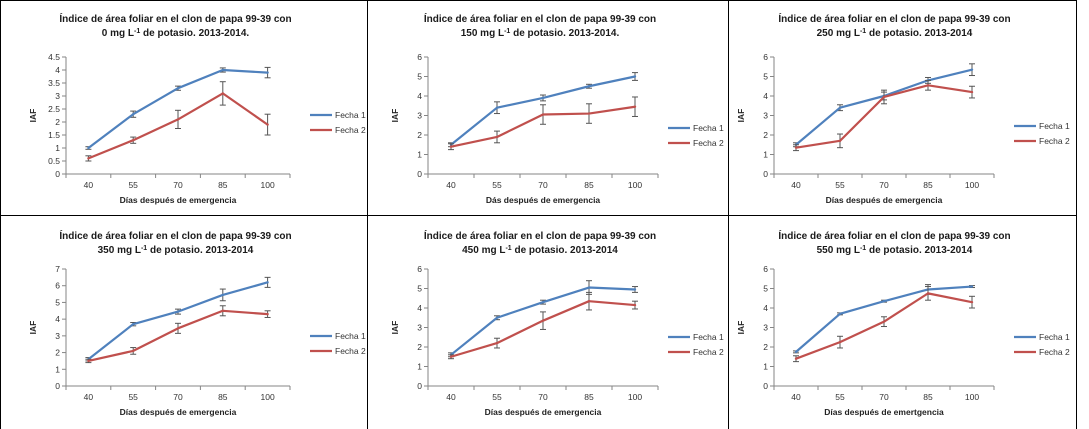  Describe the element at coordinates (1076, 214) in the screenshot. I see `frame-line-right` at that location.